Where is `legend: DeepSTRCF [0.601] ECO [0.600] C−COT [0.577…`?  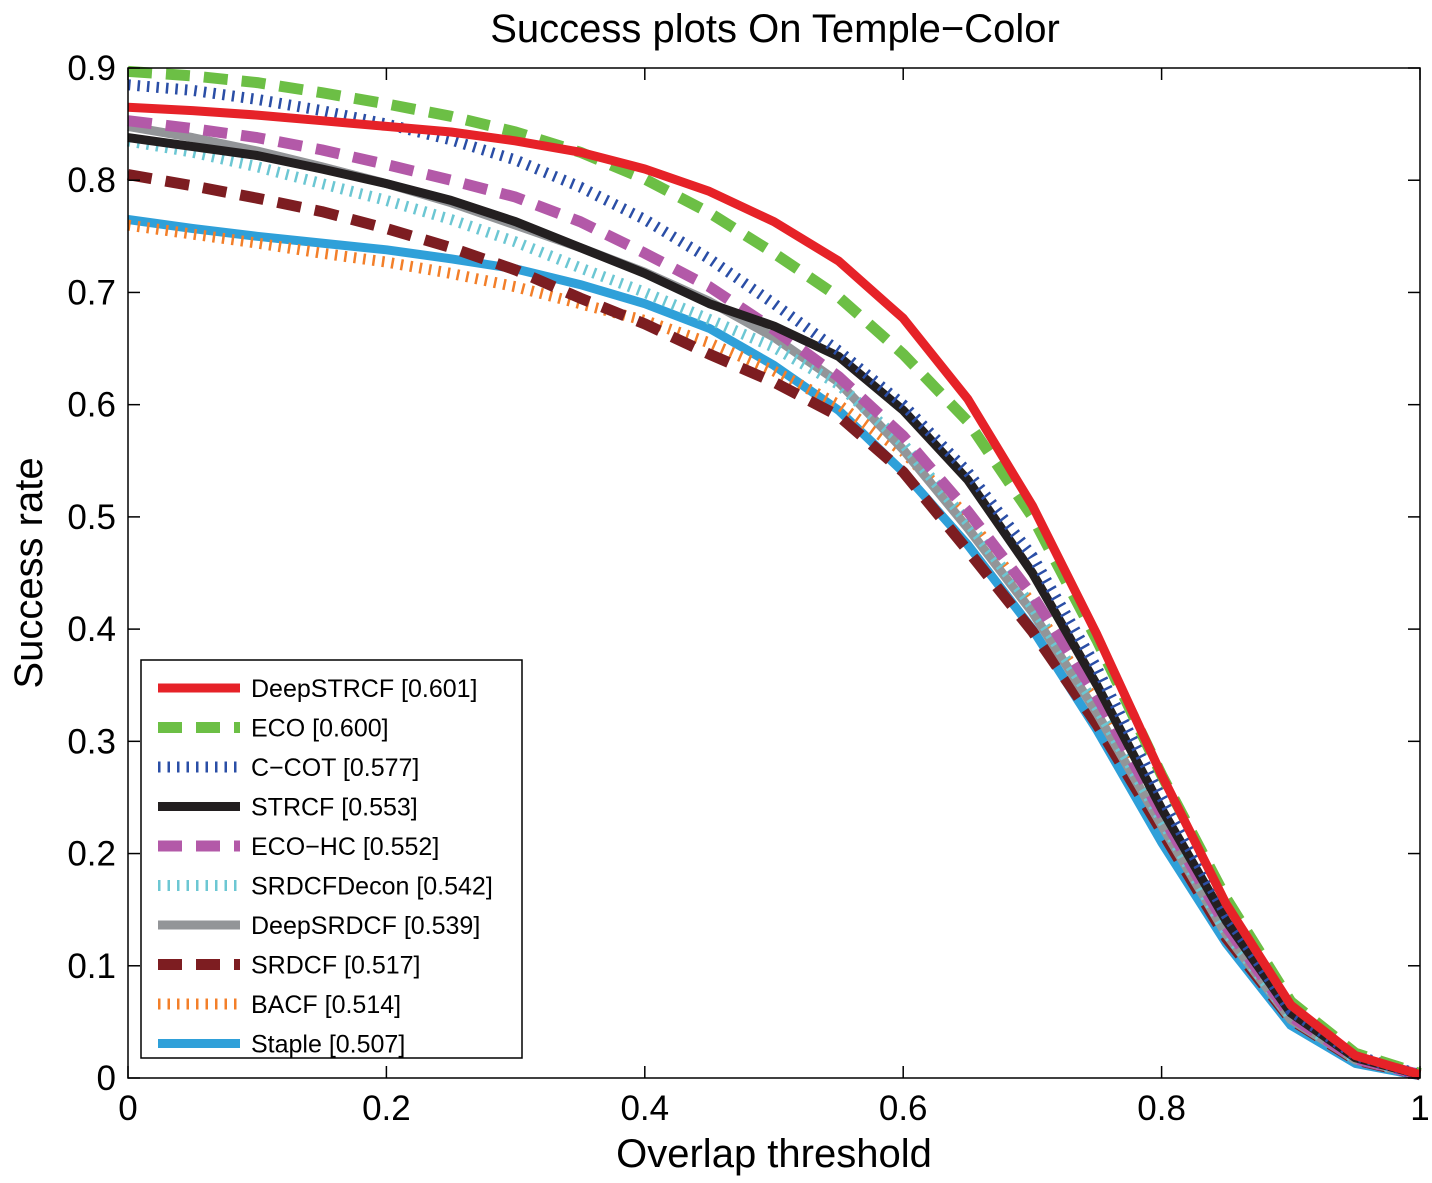
legend: DeepSTRCF [0.601] ECO [0.600] C−COT [0.577… is located at coordinates (331, 859).